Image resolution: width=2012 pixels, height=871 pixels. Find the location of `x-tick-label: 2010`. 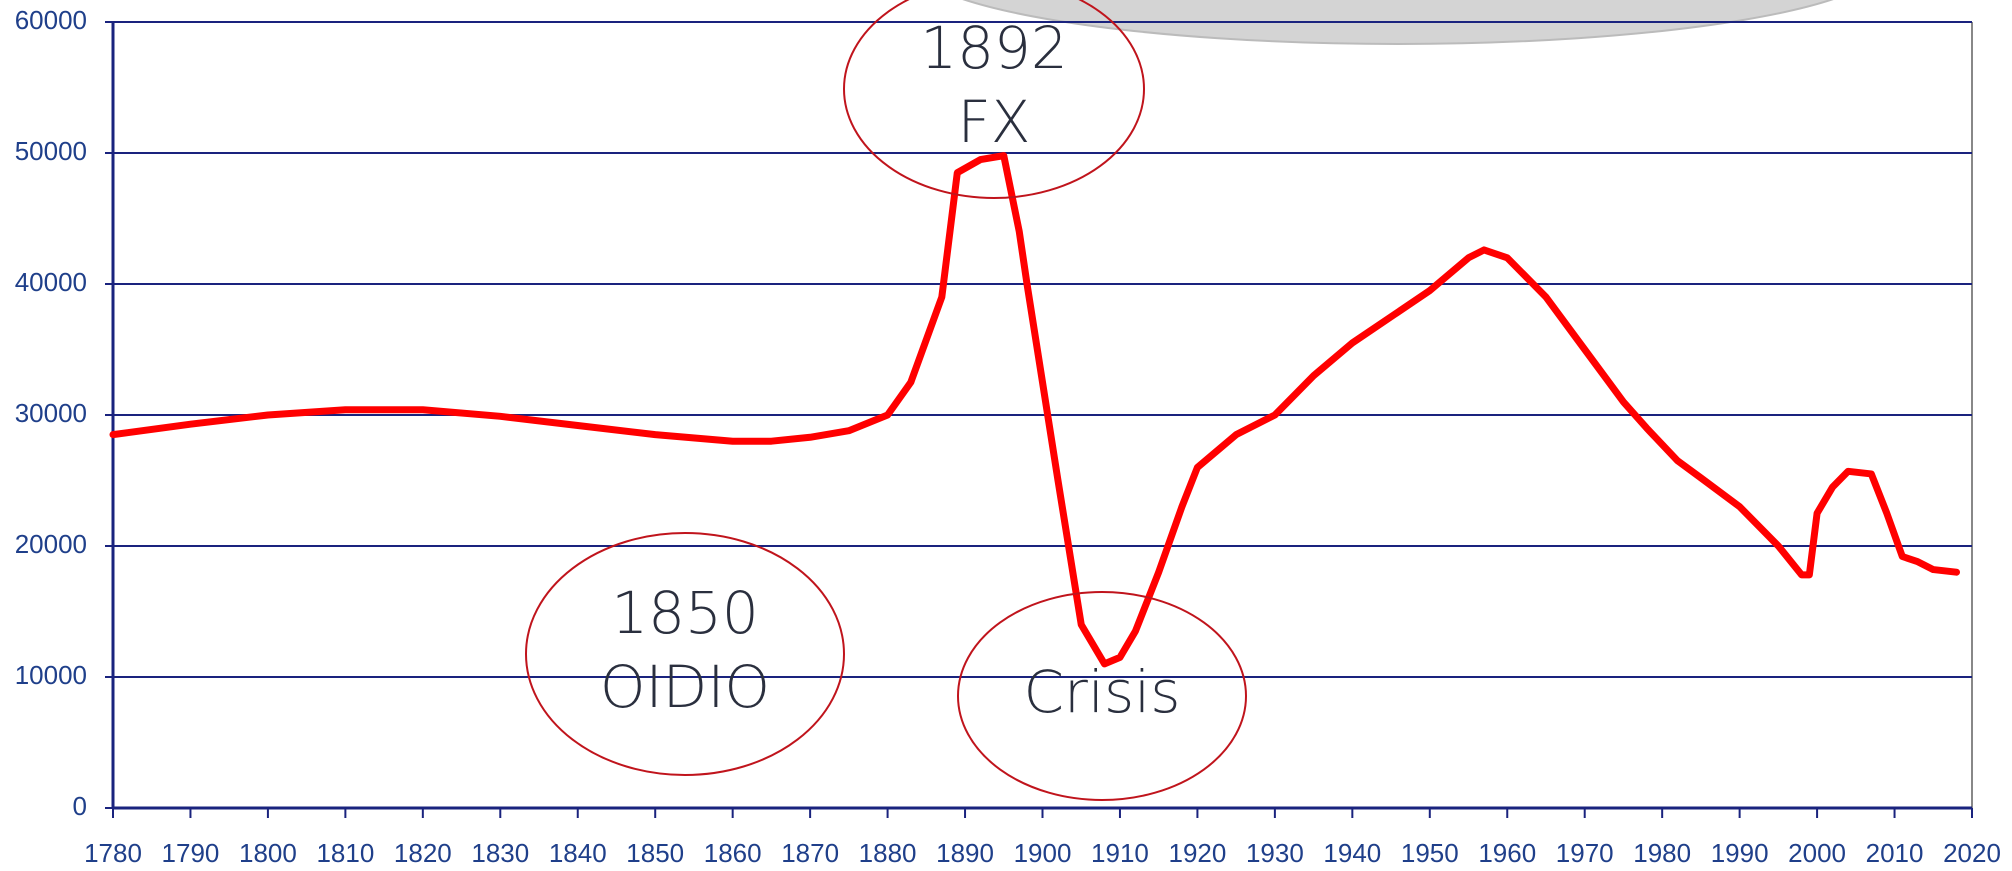

x-tick-label: 2010 is located at coordinates (1895, 853).